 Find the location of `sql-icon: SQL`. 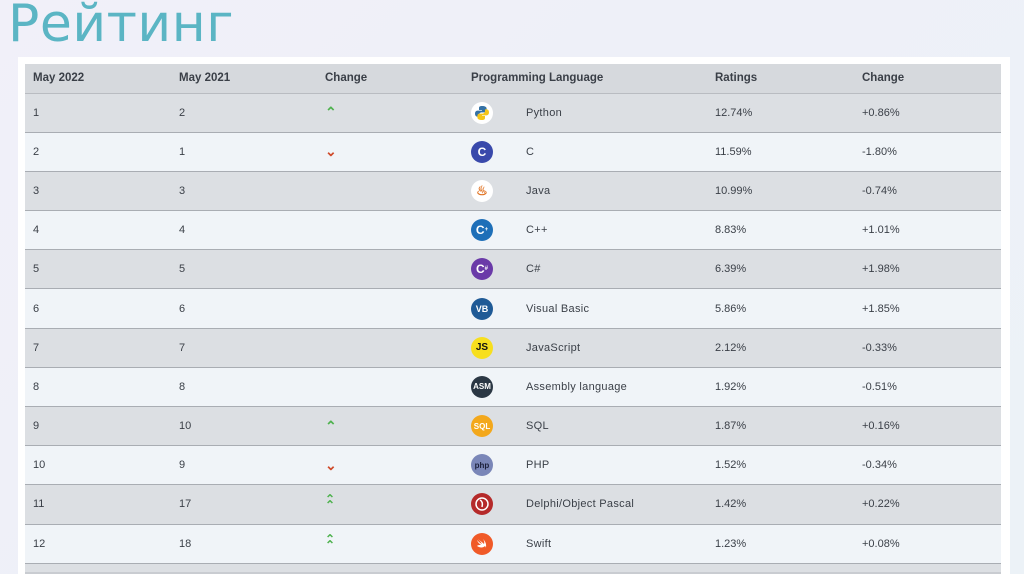

sql-icon: SQL is located at coordinates (482, 426).